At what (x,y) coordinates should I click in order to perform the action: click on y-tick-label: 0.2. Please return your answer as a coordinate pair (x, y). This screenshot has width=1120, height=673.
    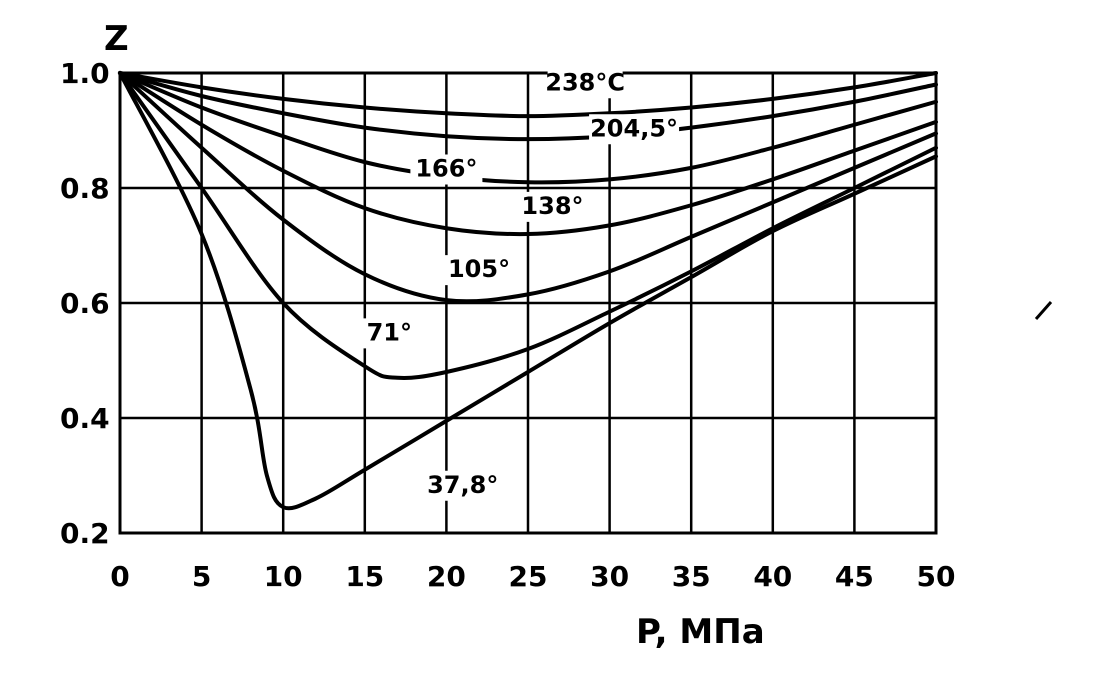
    Looking at the image, I should click on (85, 533).